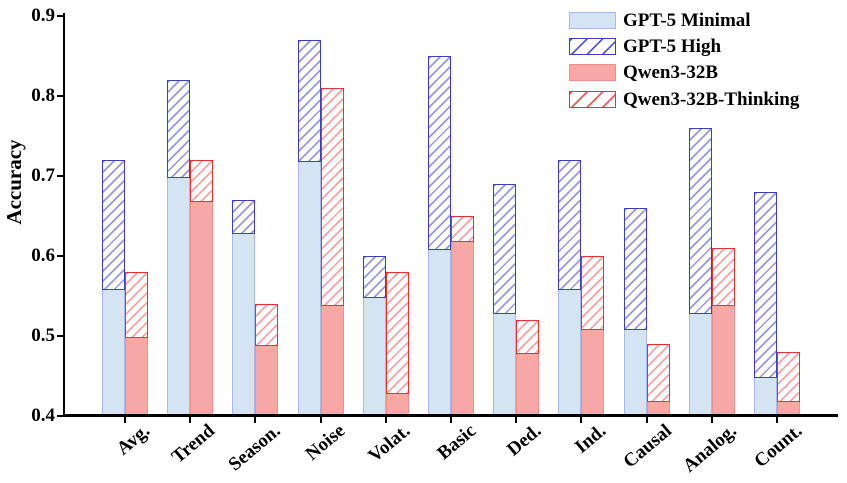 This screenshot has width=847, height=483. Describe the element at coordinates (593, 372) in the screenshot. I see `bar-qwen3-ind` at that location.